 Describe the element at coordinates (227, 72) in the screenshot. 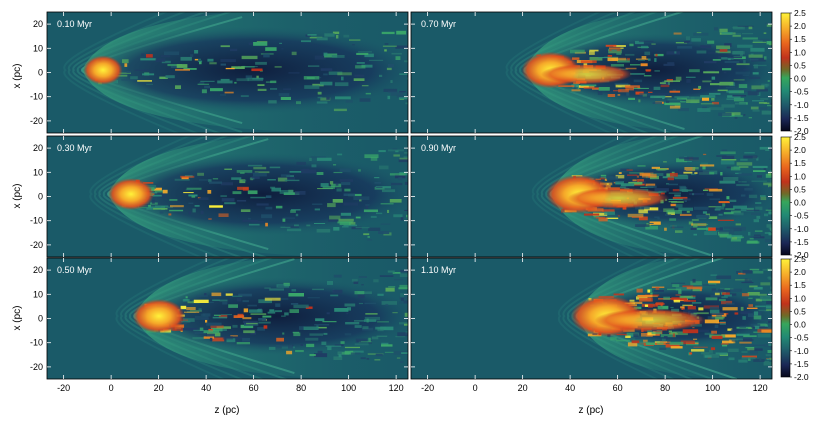

I see `heatmap-panel: 0.10 Myr` at that location.